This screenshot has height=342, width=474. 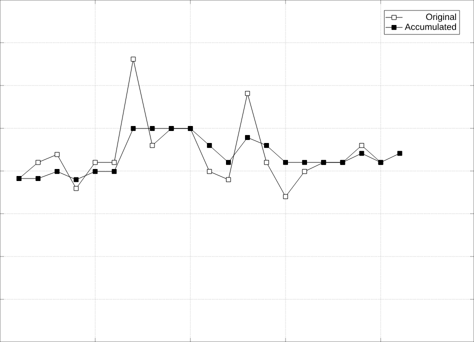 I want to click on text: Original, so click(x=441, y=17).